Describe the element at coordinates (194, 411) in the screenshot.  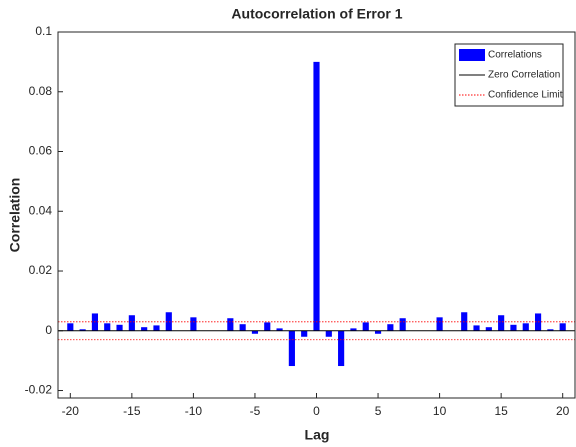
I see `x-tick-label: -10` at that location.